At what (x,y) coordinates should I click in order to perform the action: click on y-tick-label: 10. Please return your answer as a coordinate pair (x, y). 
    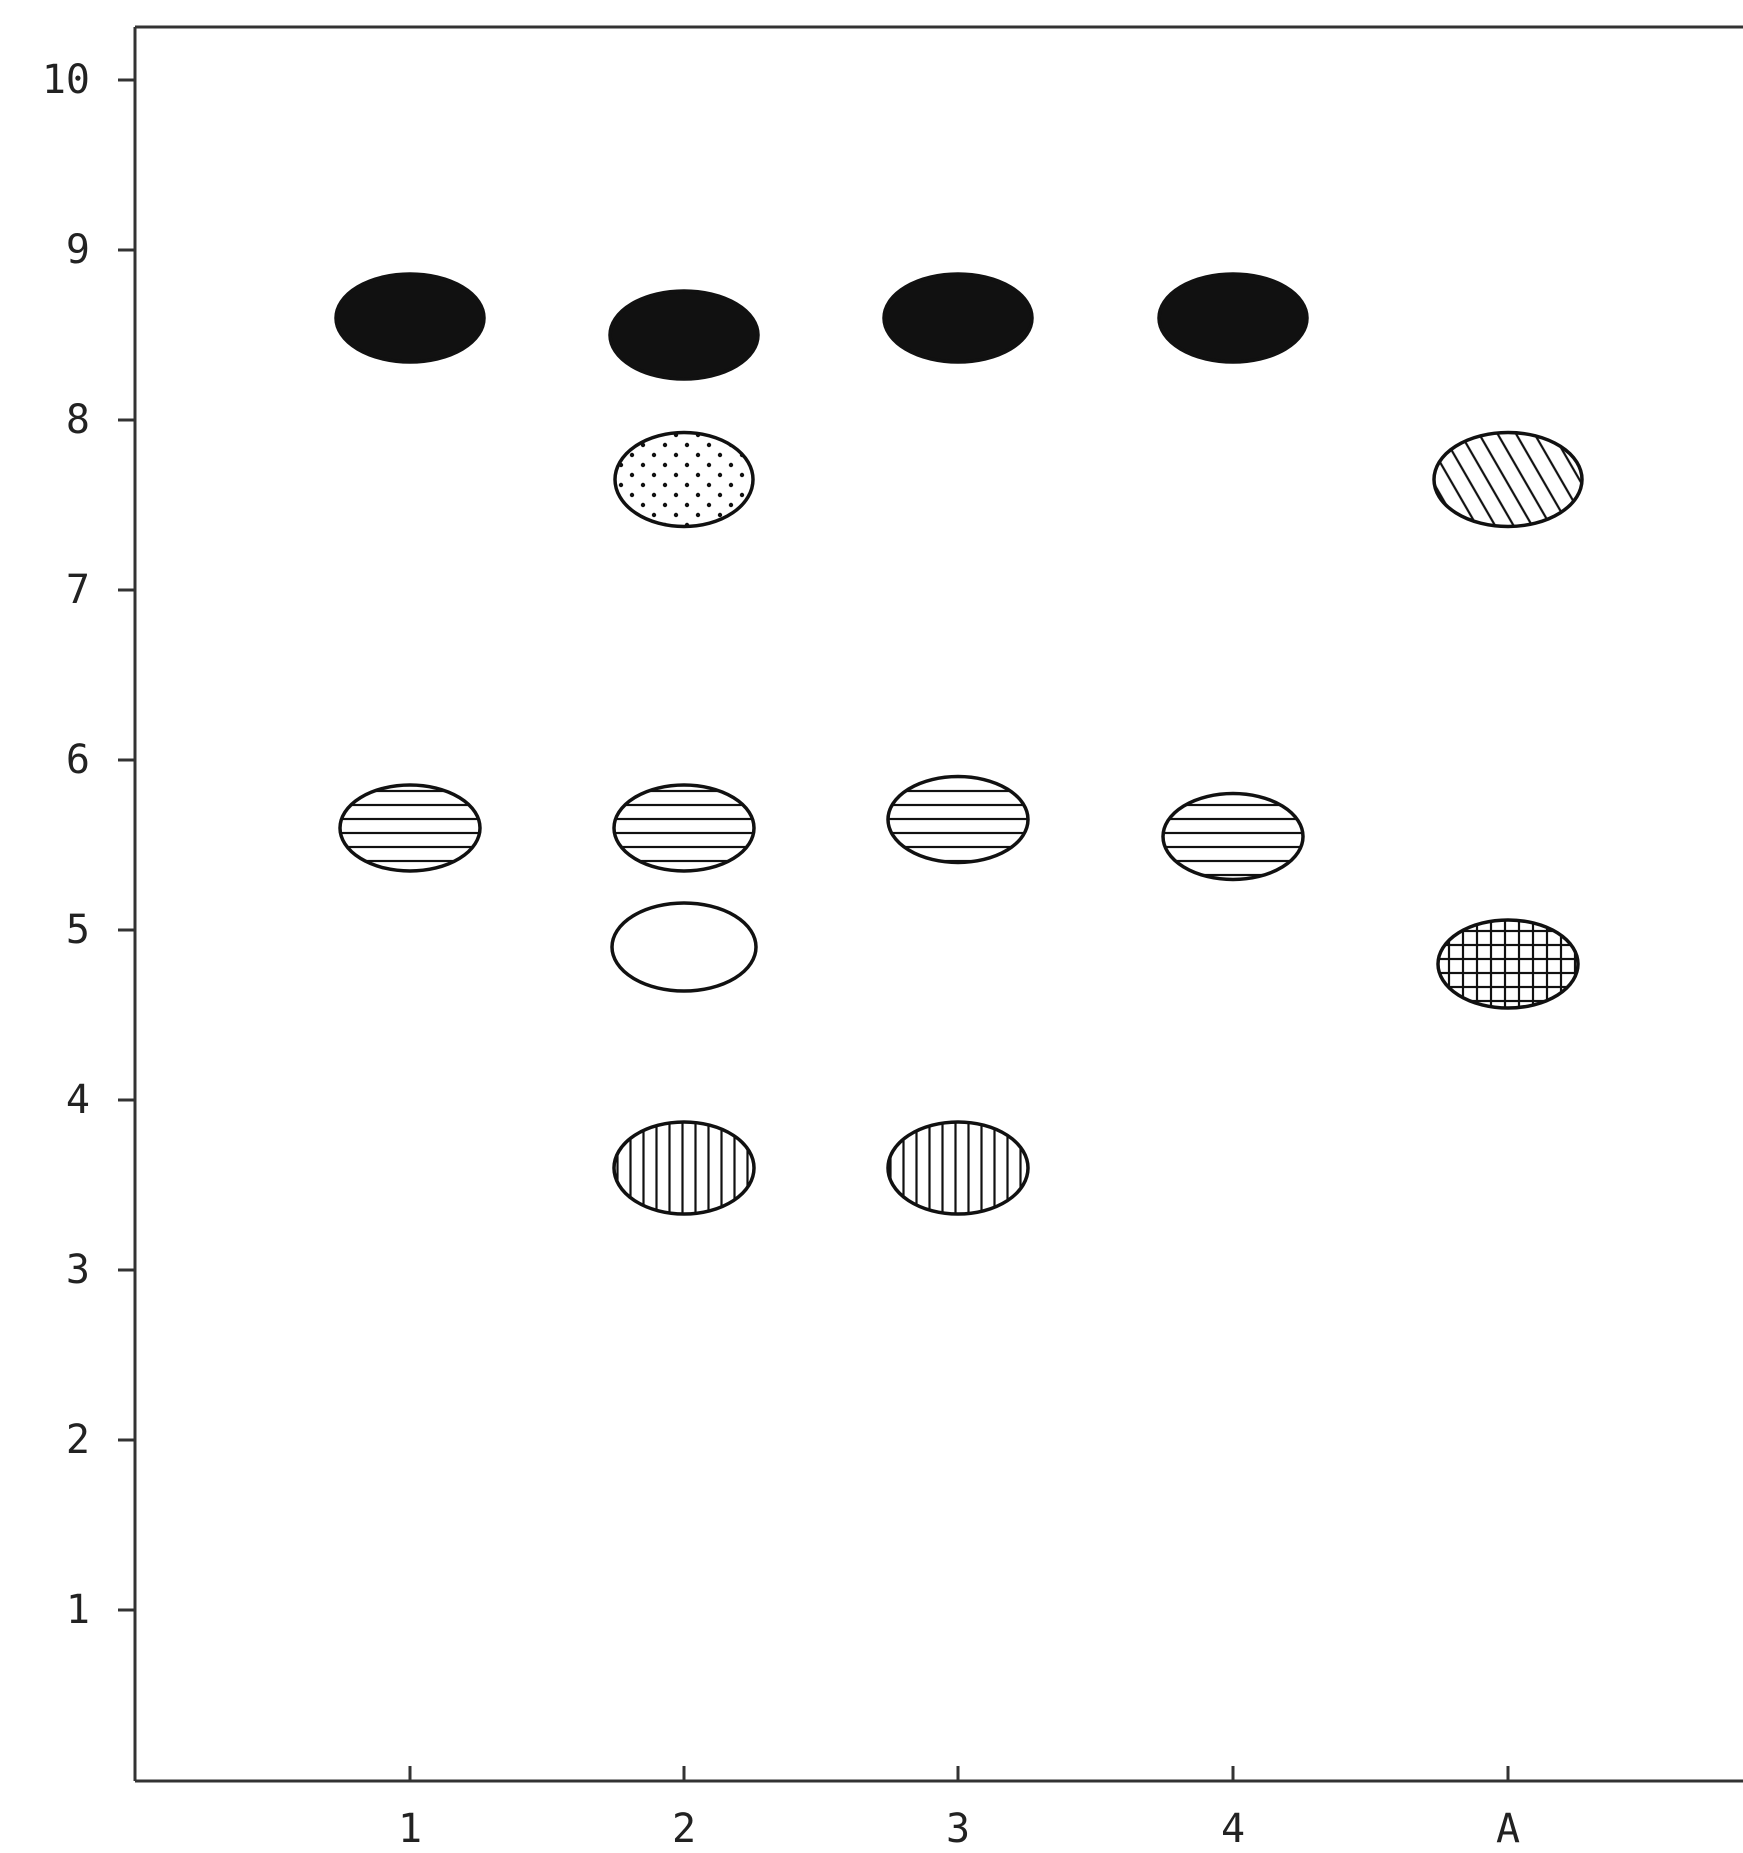
    Looking at the image, I should click on (66, 80).